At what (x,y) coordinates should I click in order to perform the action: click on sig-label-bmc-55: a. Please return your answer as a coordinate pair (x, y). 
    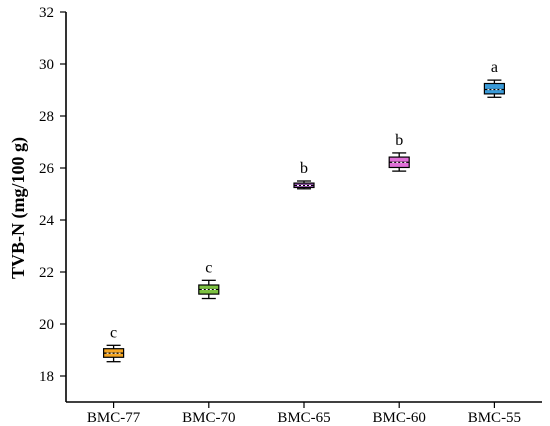
    Looking at the image, I should click on (494, 67).